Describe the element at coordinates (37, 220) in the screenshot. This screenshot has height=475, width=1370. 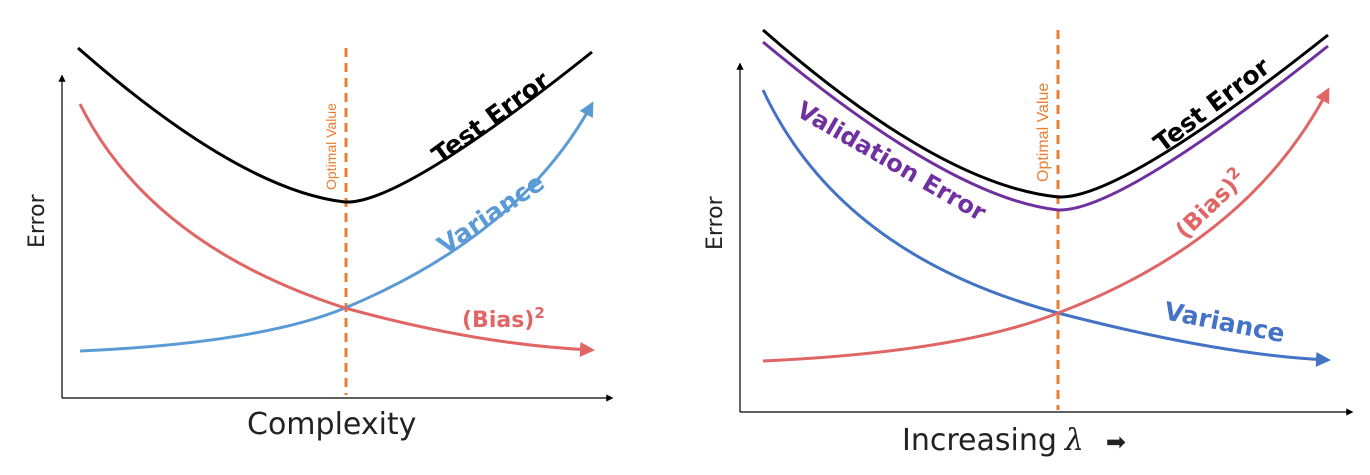
I see `left-y-title: Error` at that location.